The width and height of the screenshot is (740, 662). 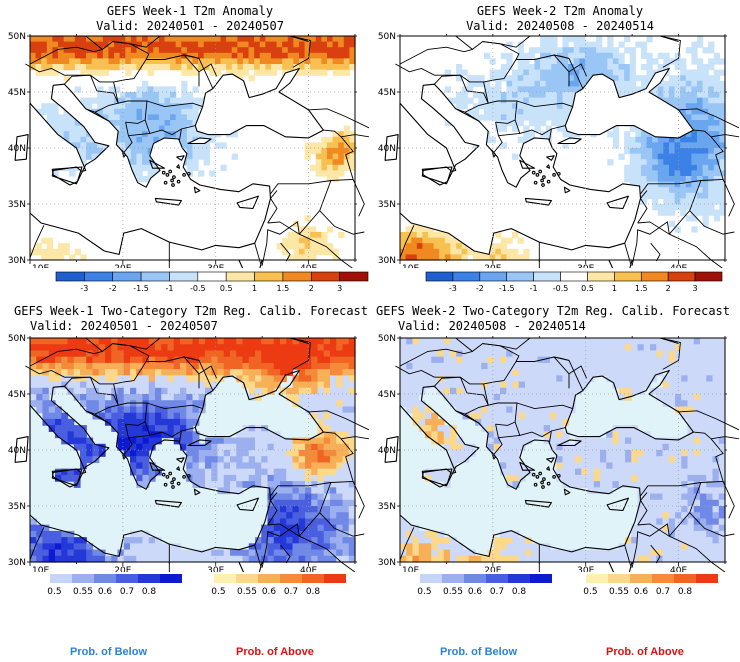 I want to click on below-colorbar-label: 0.5, so click(x=54, y=592).